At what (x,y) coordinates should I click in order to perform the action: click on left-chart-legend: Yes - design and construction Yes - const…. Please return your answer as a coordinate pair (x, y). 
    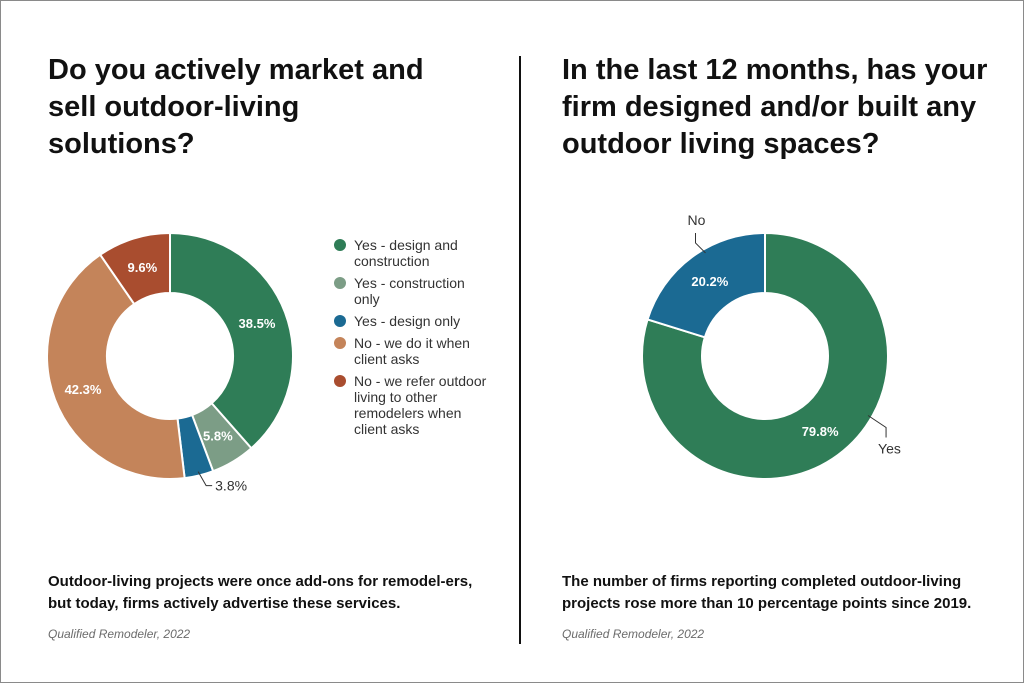
    Looking at the image, I should click on (414, 340).